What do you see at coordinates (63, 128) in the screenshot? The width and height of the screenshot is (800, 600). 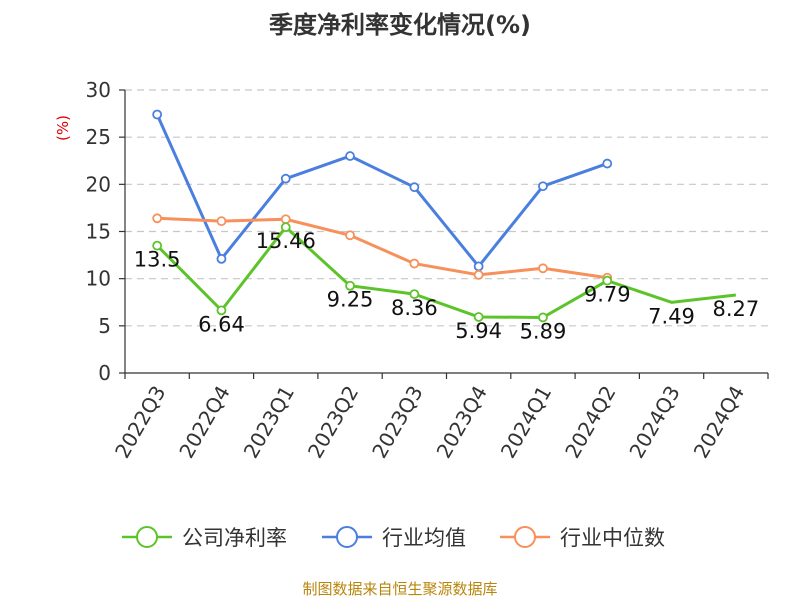 I see `y-axis-unit: (%)` at bounding box center [63, 128].